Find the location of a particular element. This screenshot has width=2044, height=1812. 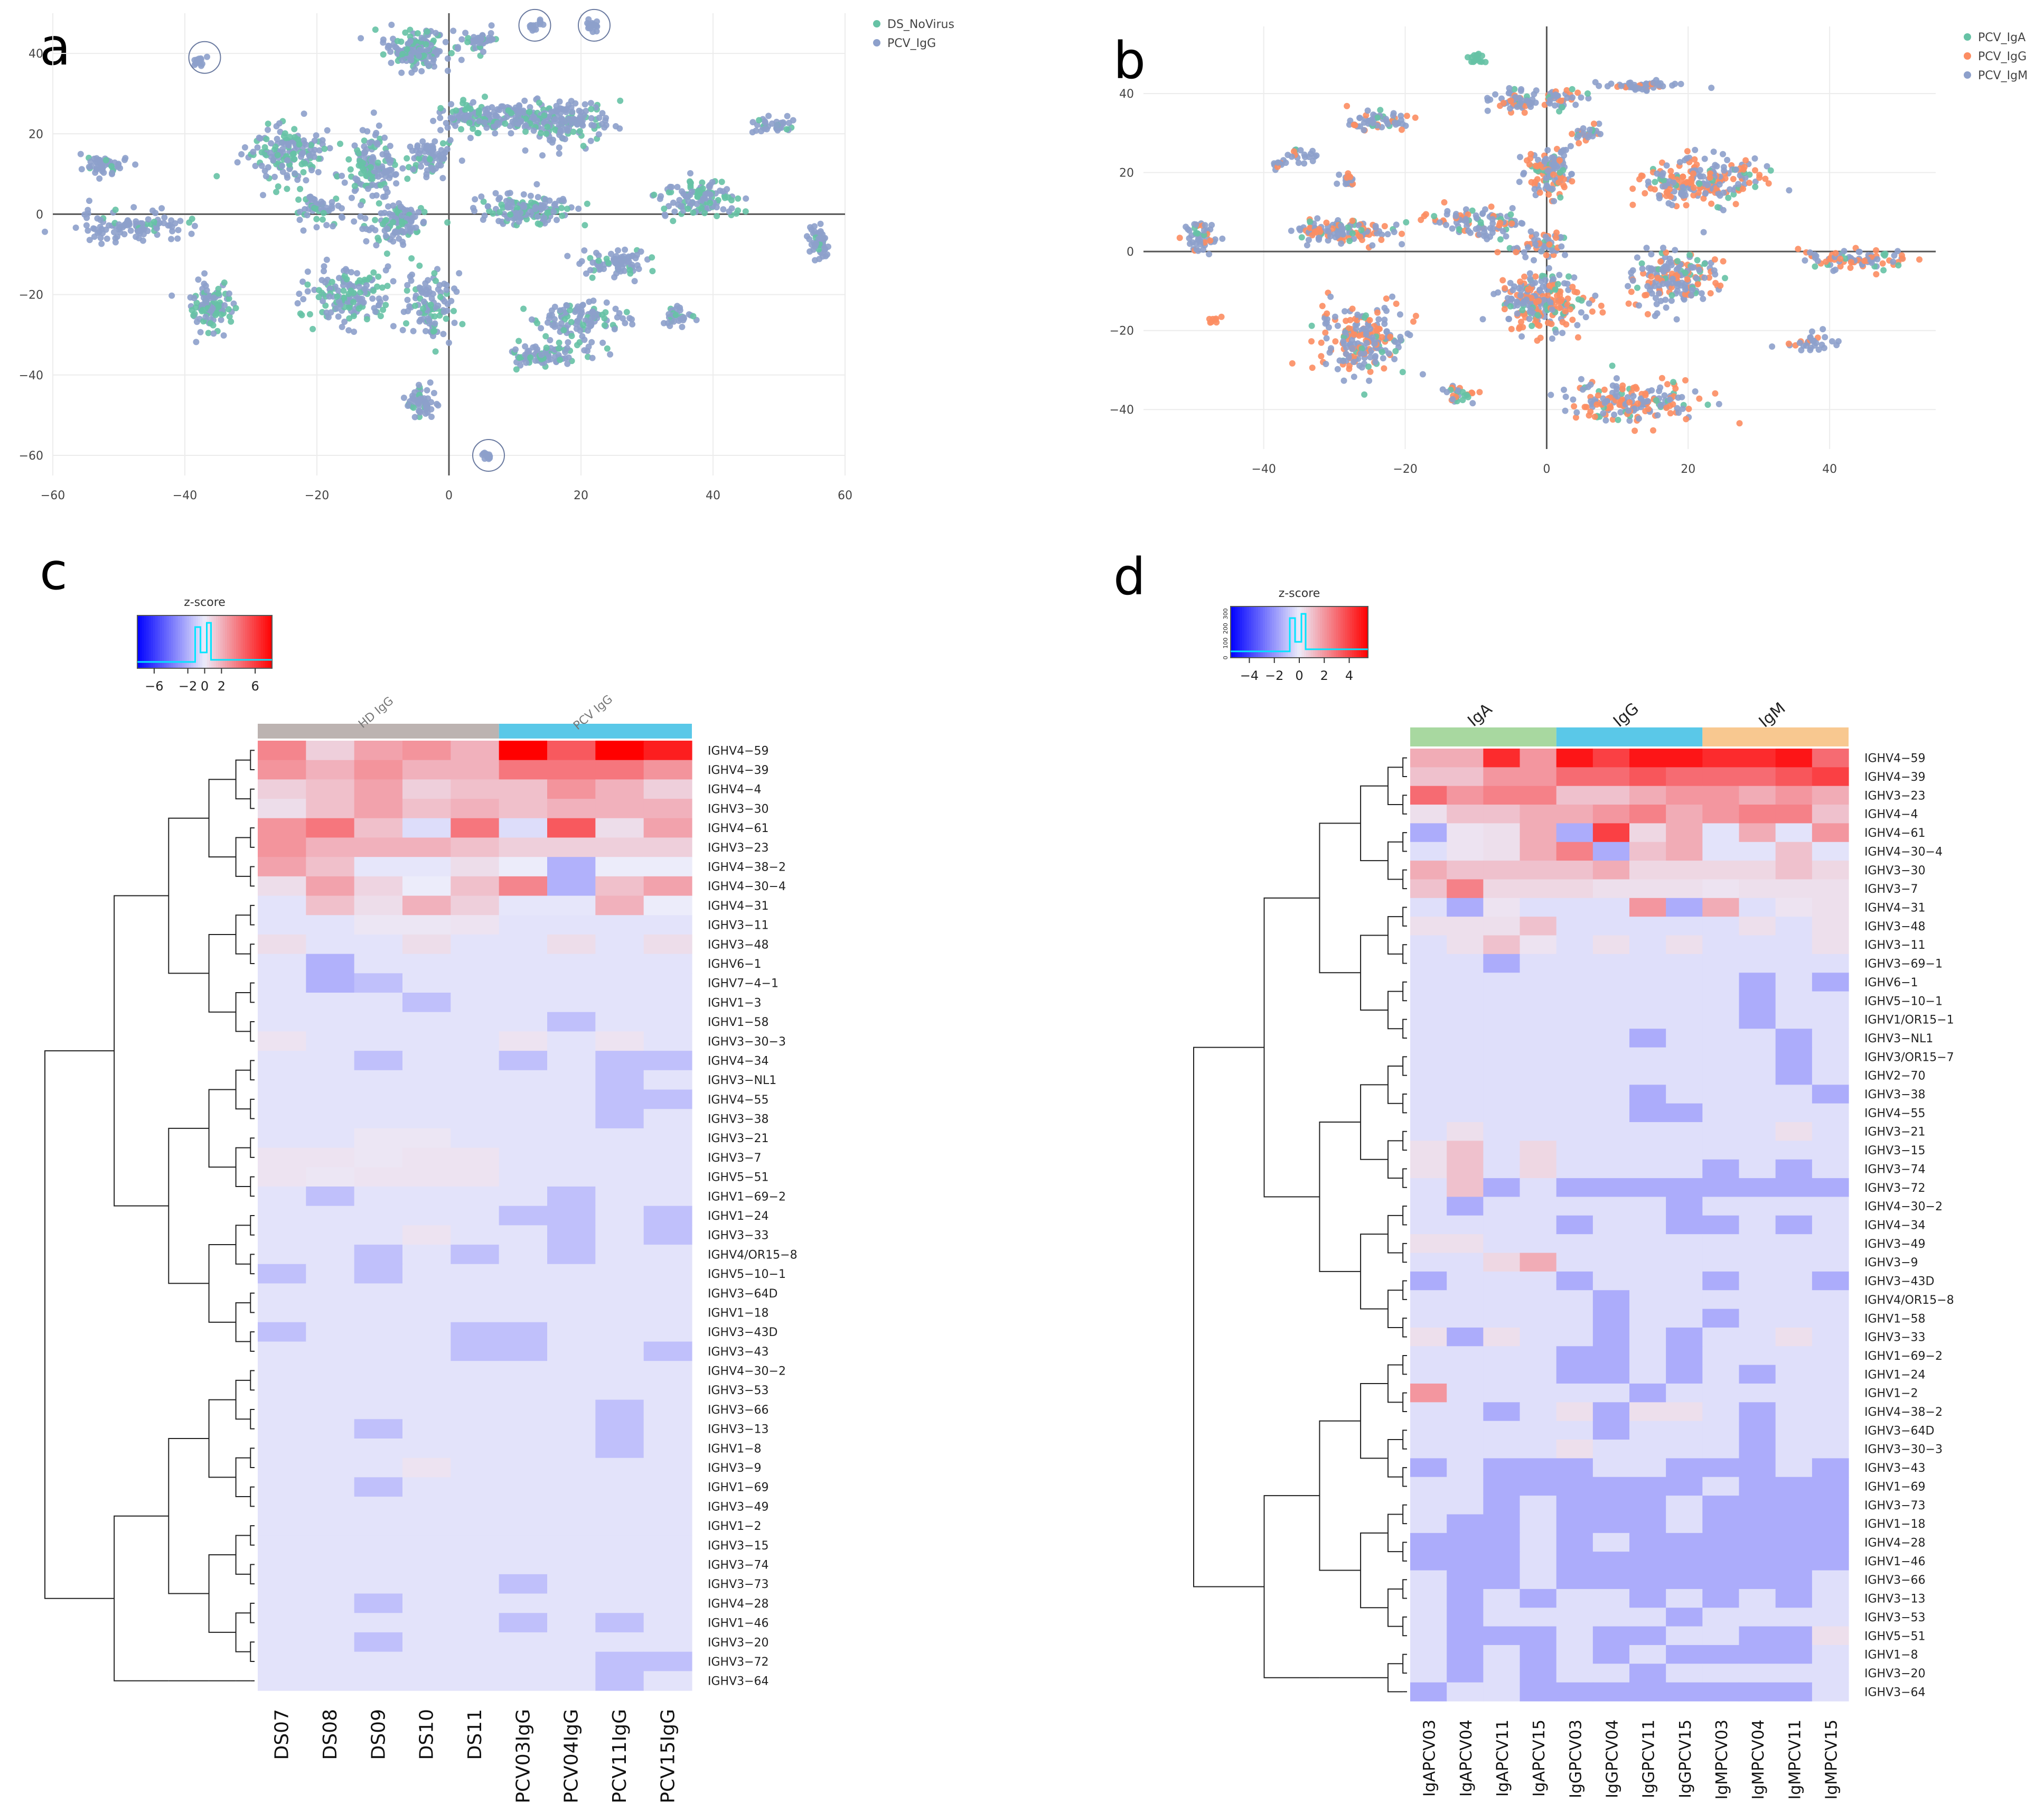

highlight-circle is located at coordinates (204, 58).